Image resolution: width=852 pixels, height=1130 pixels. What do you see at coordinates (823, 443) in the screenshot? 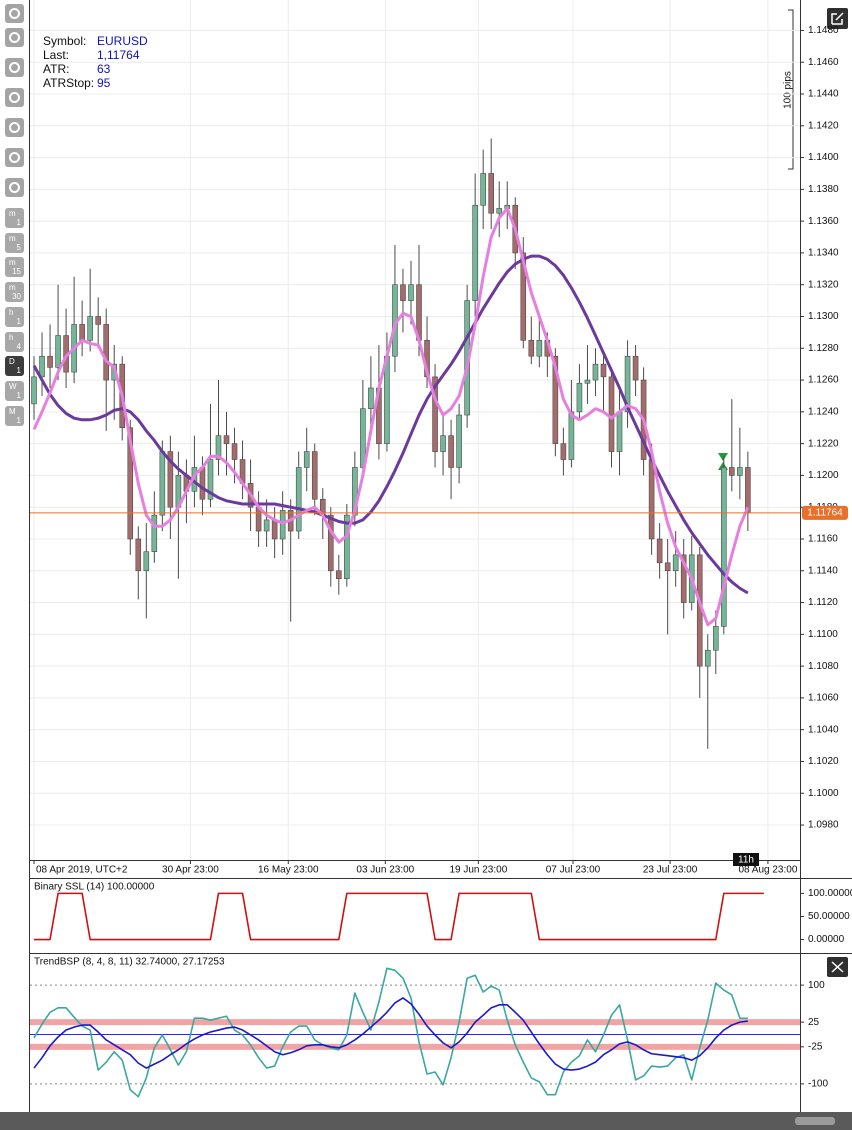
I see `y-tick-label: 1.1220` at bounding box center [823, 443].